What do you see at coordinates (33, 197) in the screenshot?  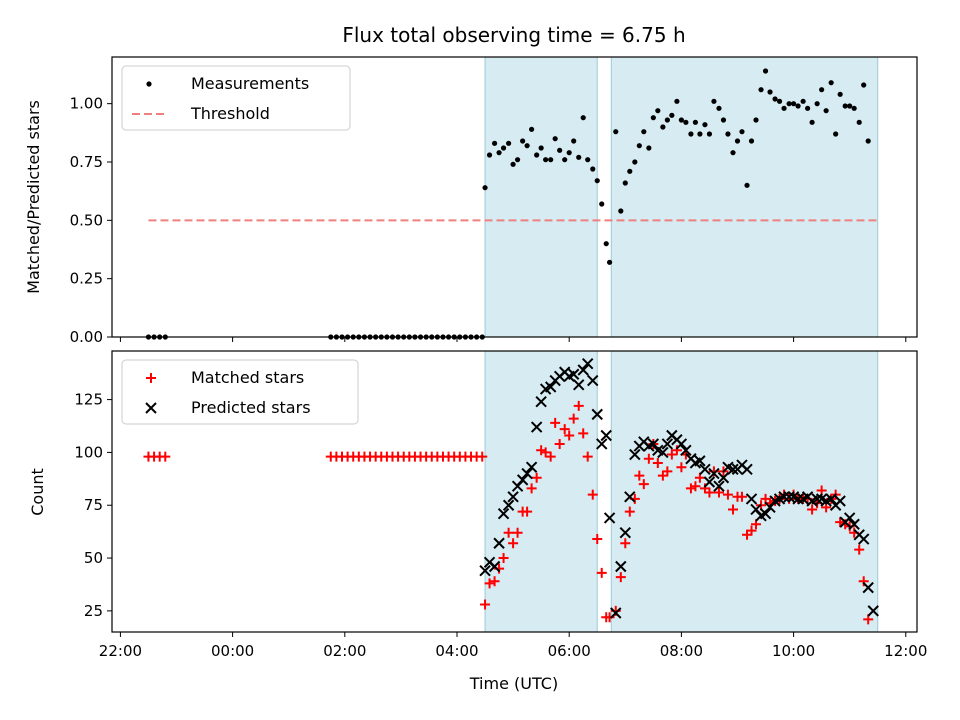 I see `top-y-axis-label: Matched/Predicted stars` at bounding box center [33, 197].